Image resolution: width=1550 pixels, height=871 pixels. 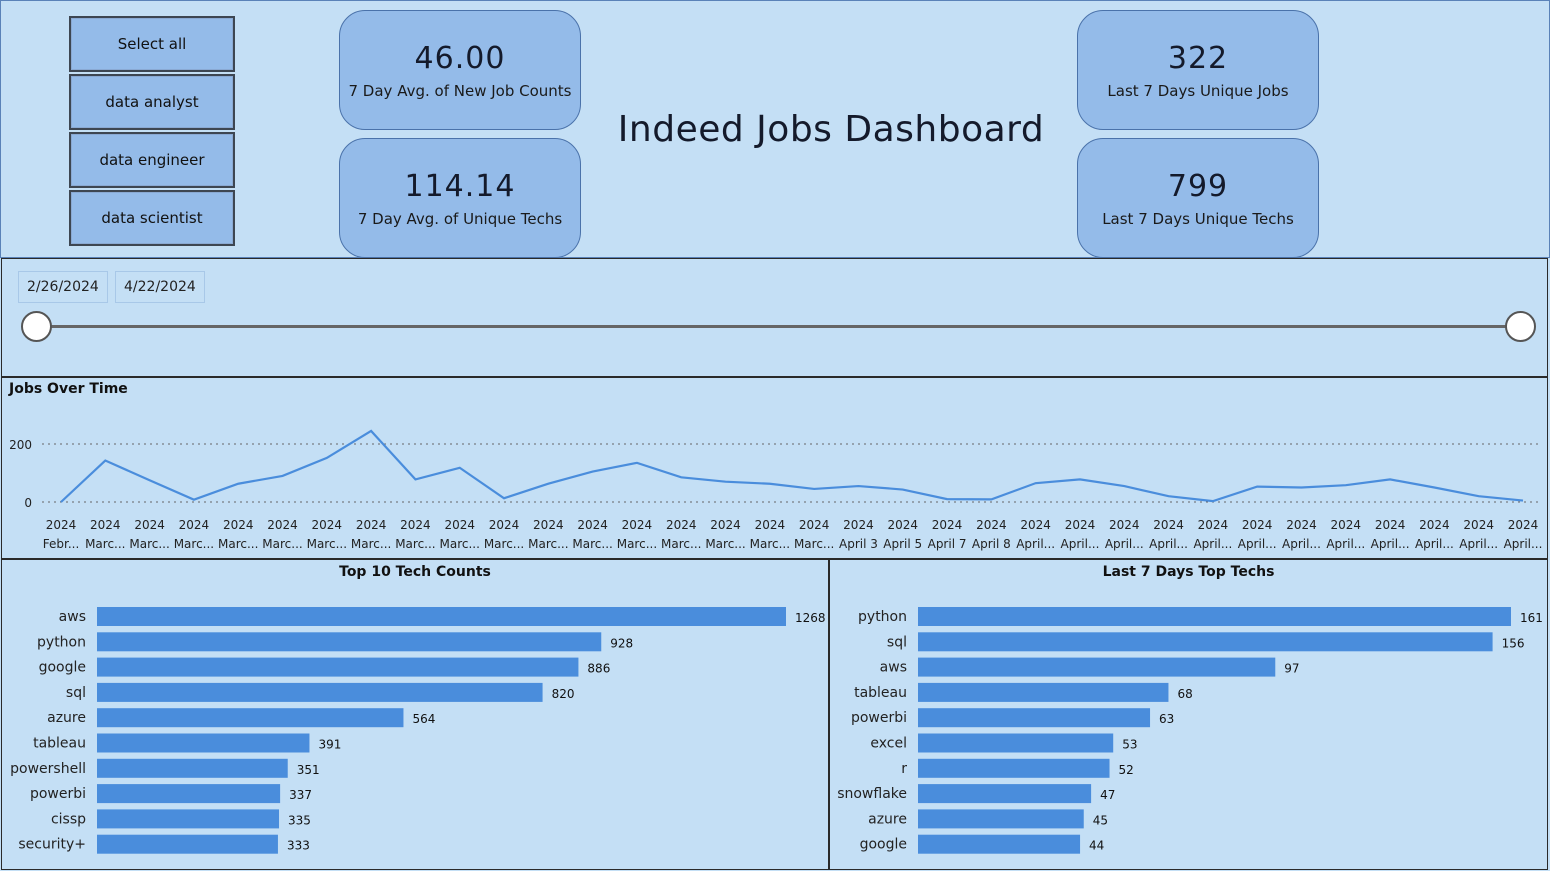 I want to click on data-label: 886, so click(x=598, y=669).